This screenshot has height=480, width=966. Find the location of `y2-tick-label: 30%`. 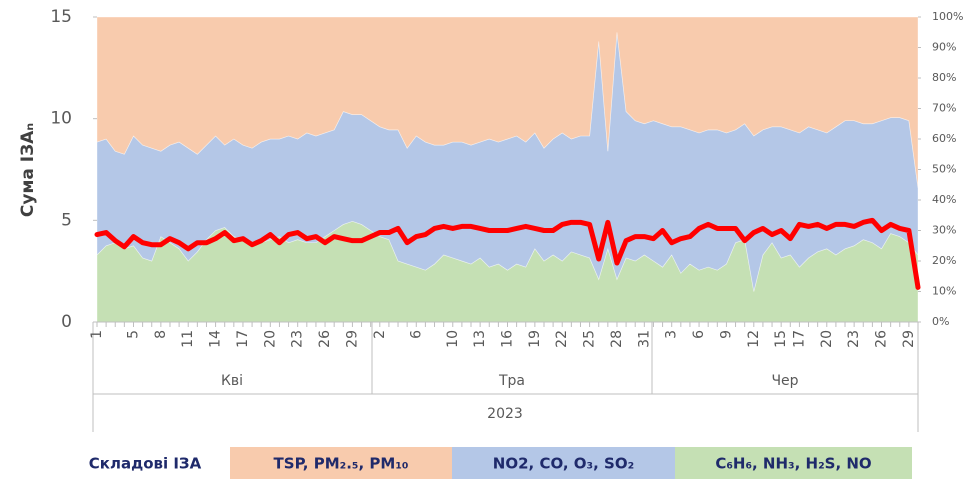

y2-tick-label: 30% is located at coordinates (944, 230).